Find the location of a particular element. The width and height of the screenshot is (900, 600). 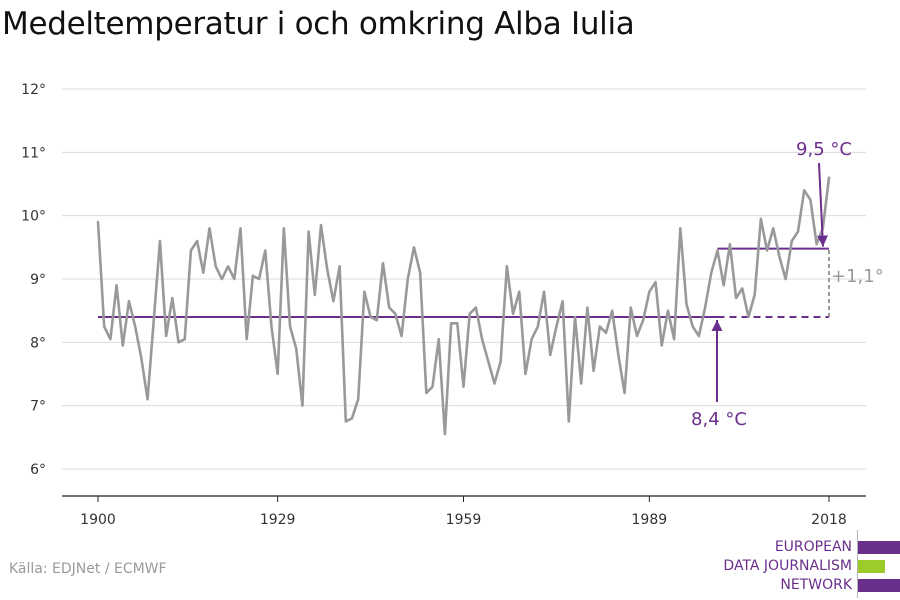

chart-title: Medeltemperatur i och omkring Alba Iulia is located at coordinates (318, 24).